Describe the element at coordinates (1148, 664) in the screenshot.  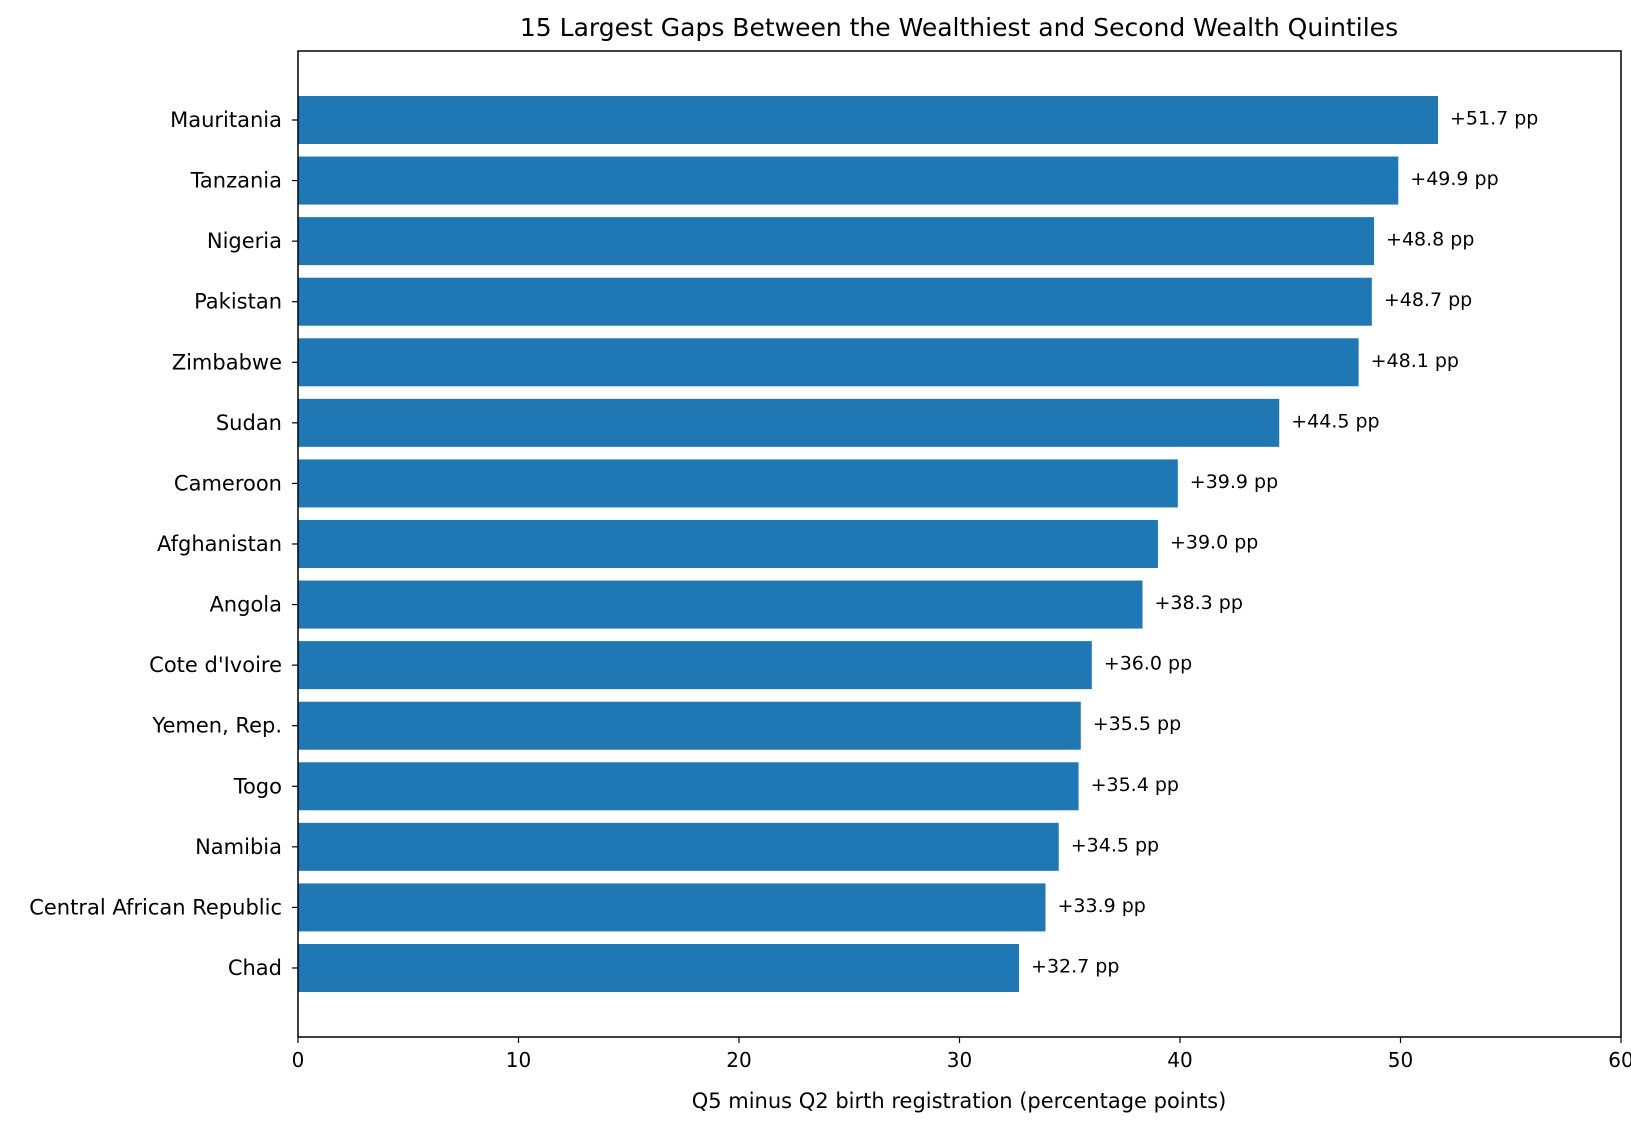
I see `data-label-cote-d-ivoire: +36.0 pp` at that location.